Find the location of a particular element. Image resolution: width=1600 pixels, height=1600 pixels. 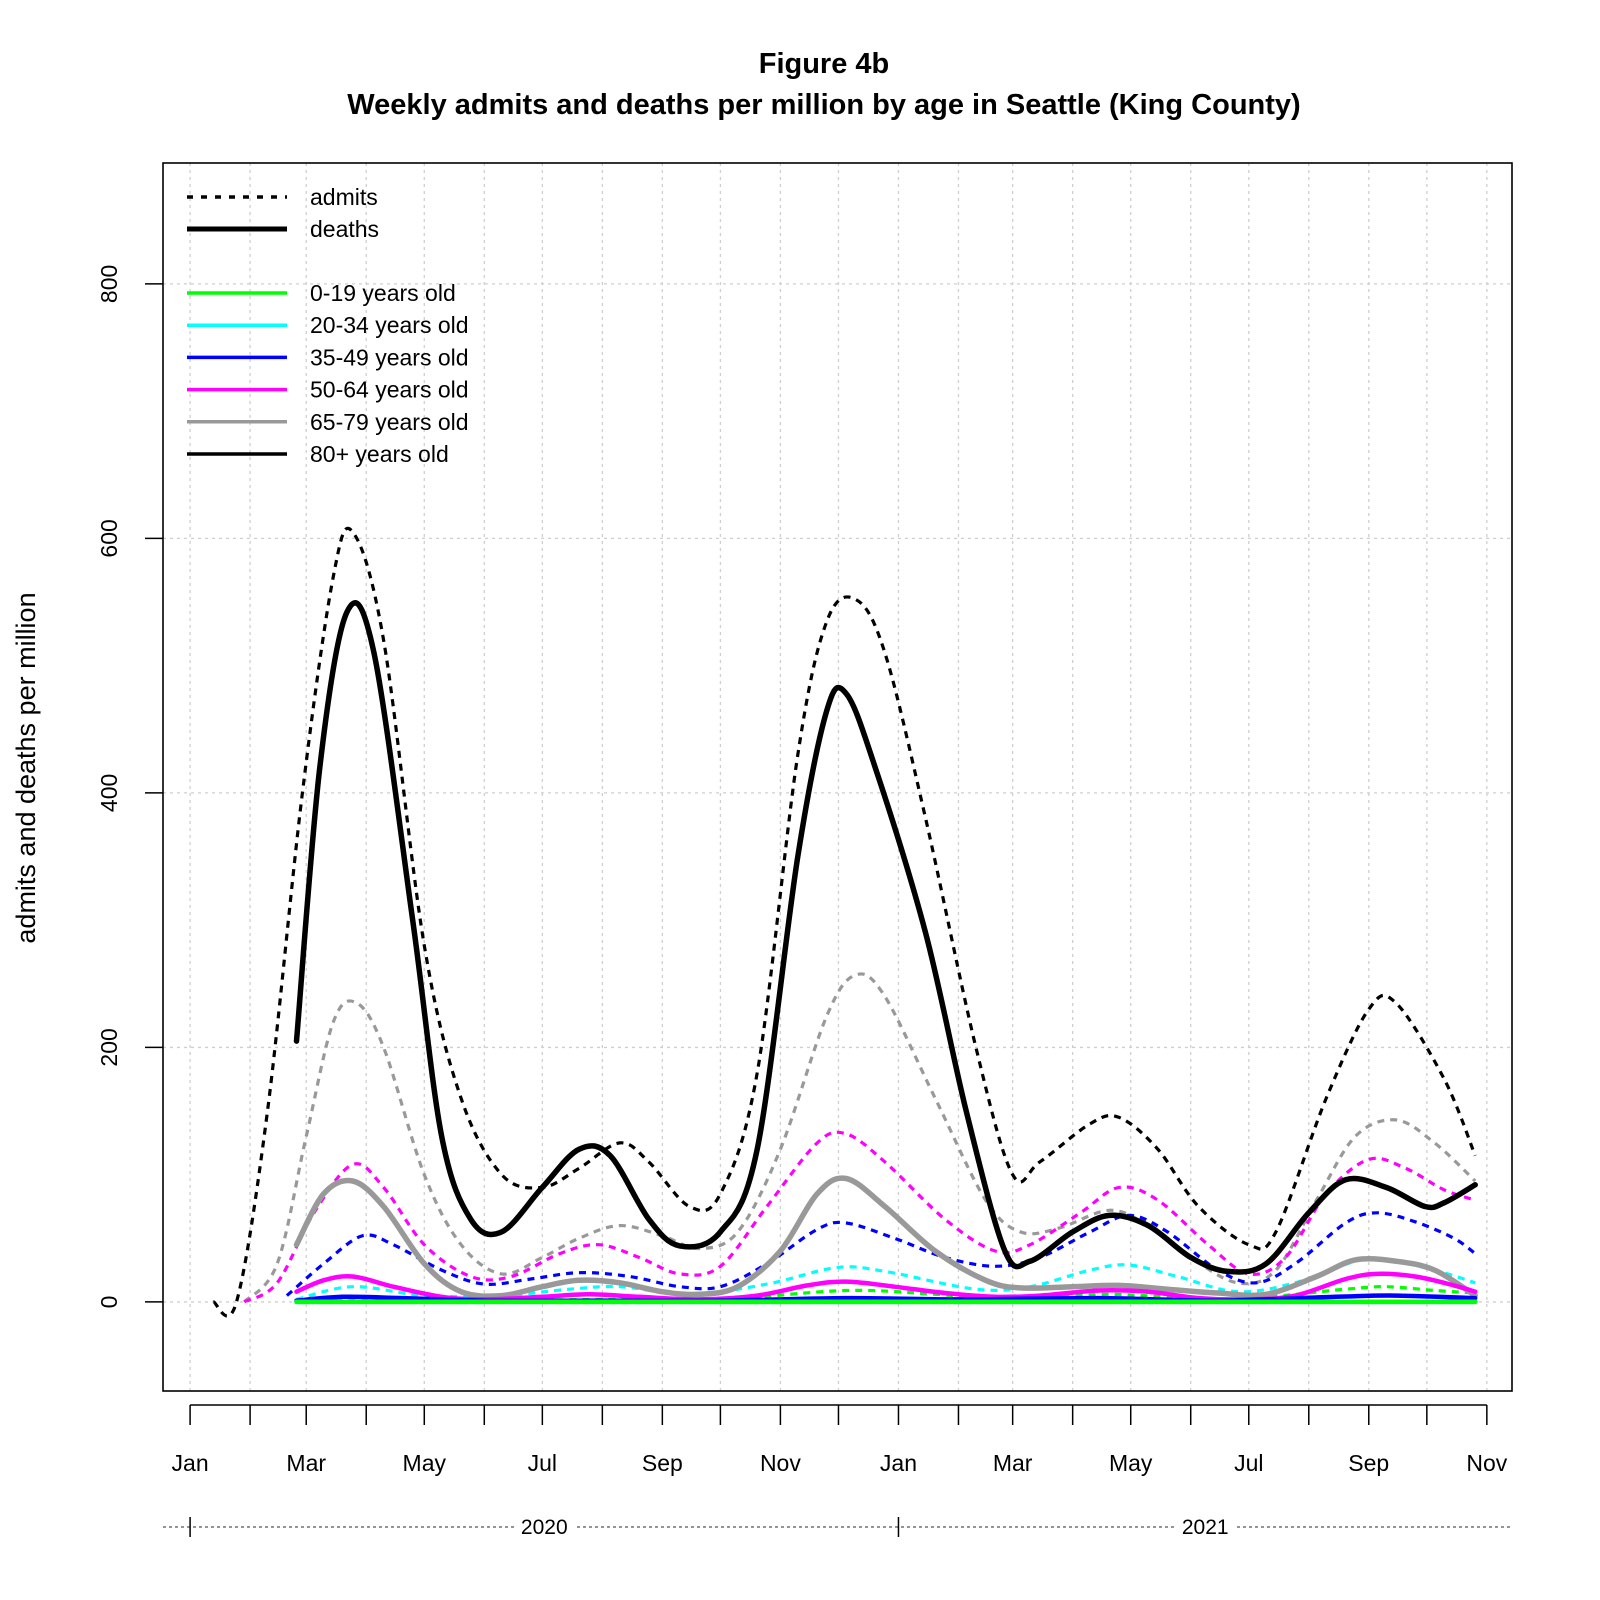

y-tick-label: 200 is located at coordinates (109, 1047).